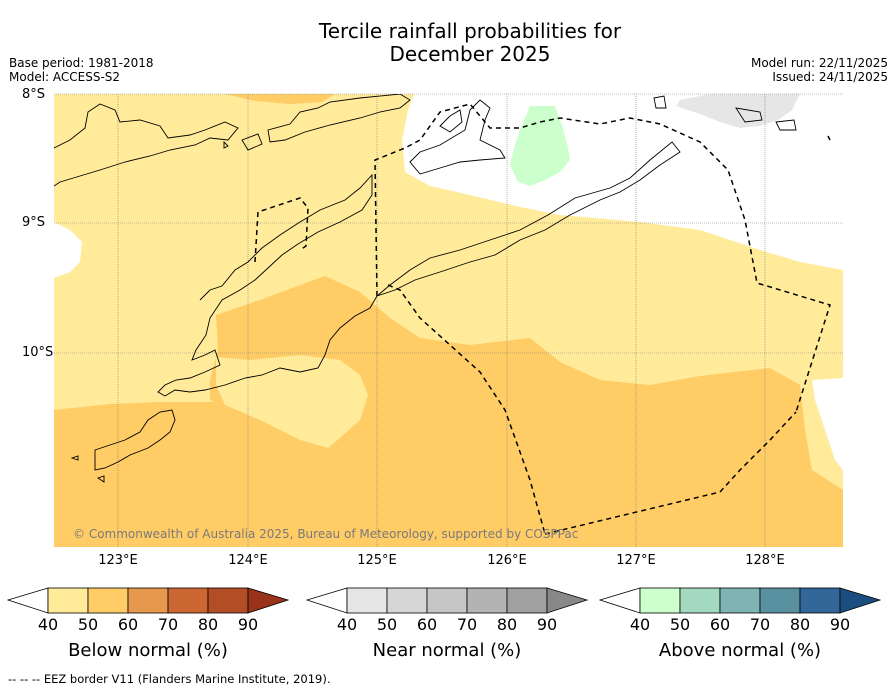  I want to click on map-title-line2: December 2025, so click(470, 54).